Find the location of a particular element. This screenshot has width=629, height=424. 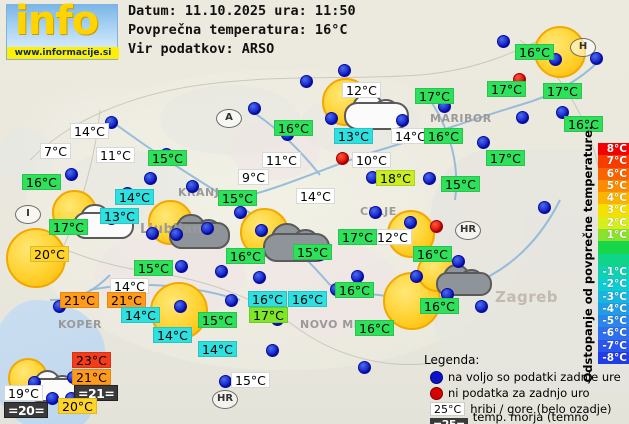

colorbar-tick: 1°C is located at coordinates (613, 235).